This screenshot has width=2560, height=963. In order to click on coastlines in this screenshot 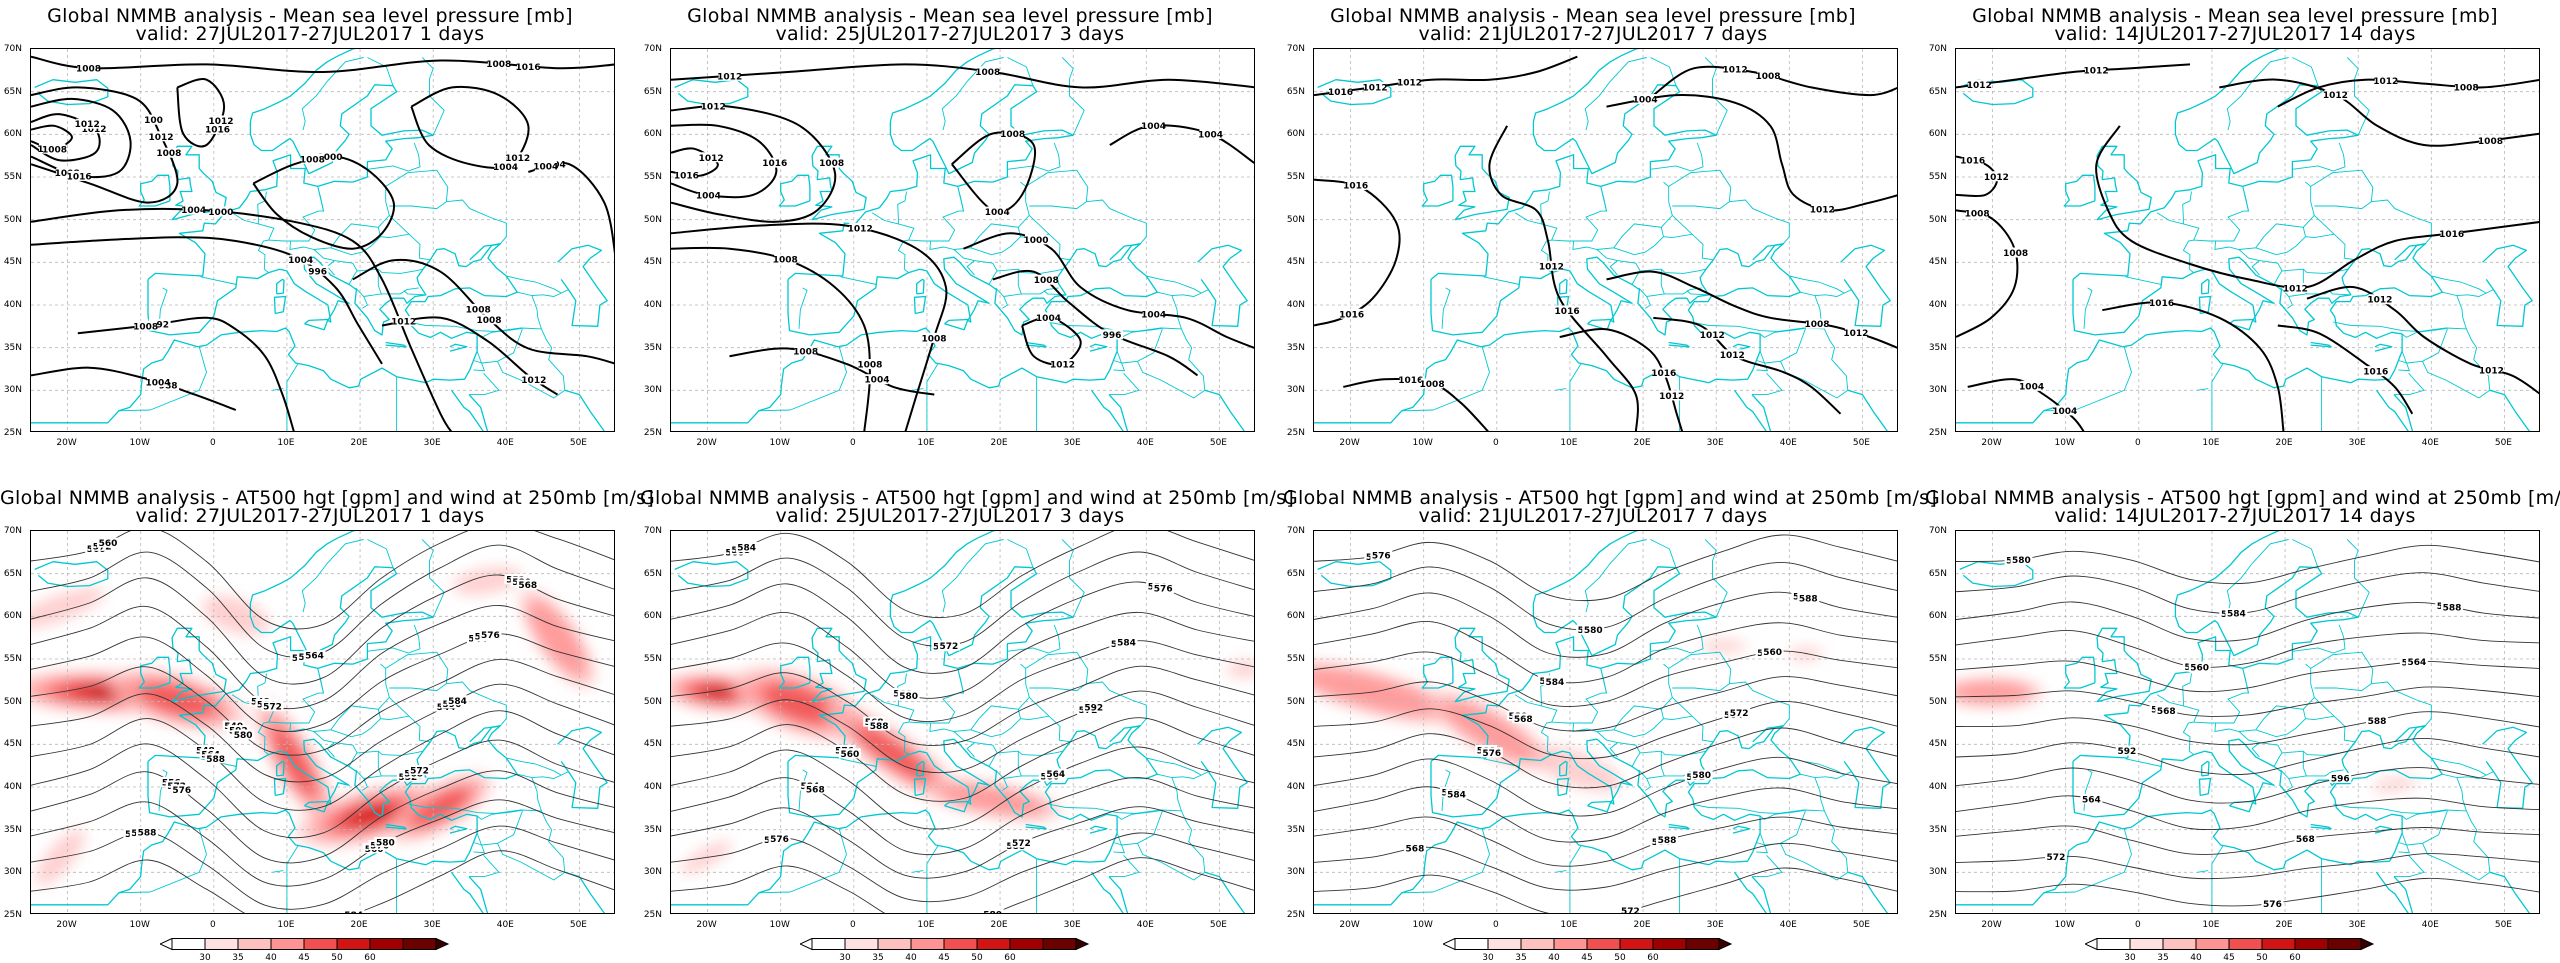, I will do `click(1602, 722)`.